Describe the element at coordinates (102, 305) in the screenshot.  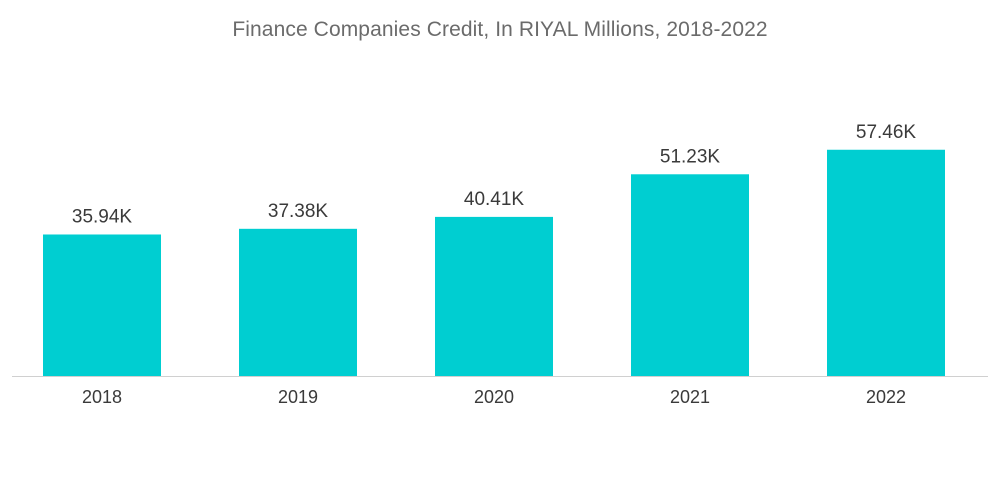
I see `bar-2018` at that location.